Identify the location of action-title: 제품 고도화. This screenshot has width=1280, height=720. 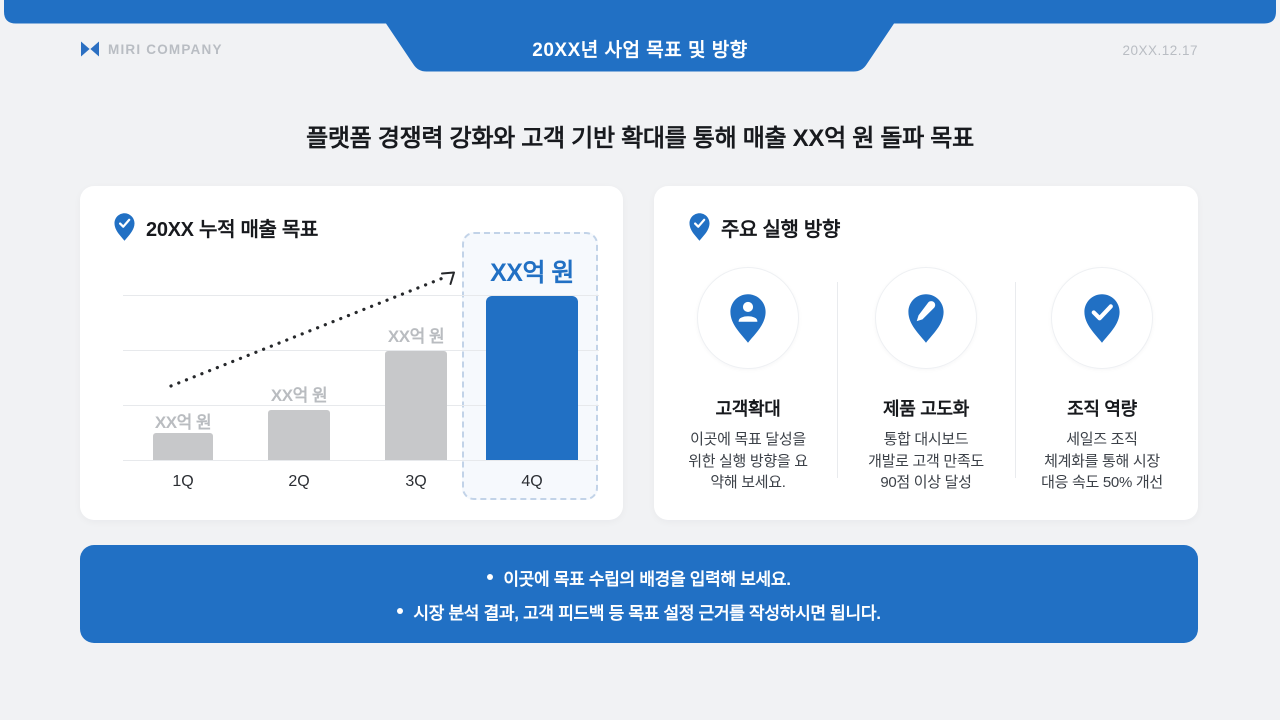
(925, 409).